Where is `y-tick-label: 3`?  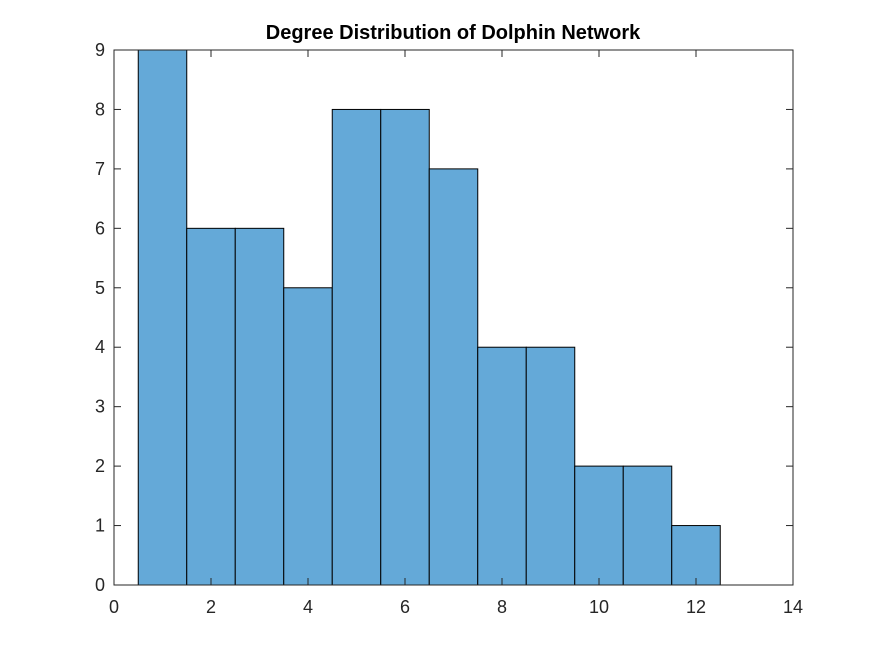 y-tick-label: 3 is located at coordinates (100, 407).